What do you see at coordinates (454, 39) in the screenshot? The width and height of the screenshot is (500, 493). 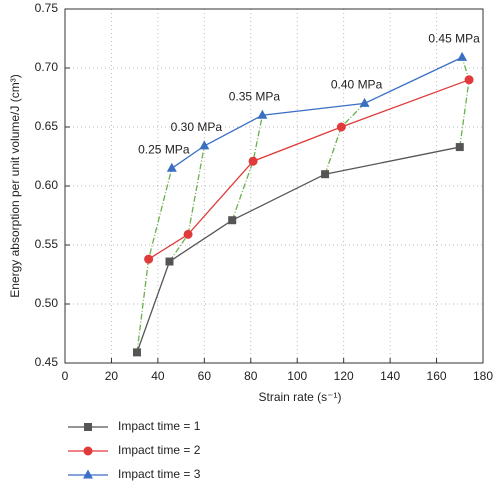 I see `annotation: 0.45 MPa` at bounding box center [454, 39].